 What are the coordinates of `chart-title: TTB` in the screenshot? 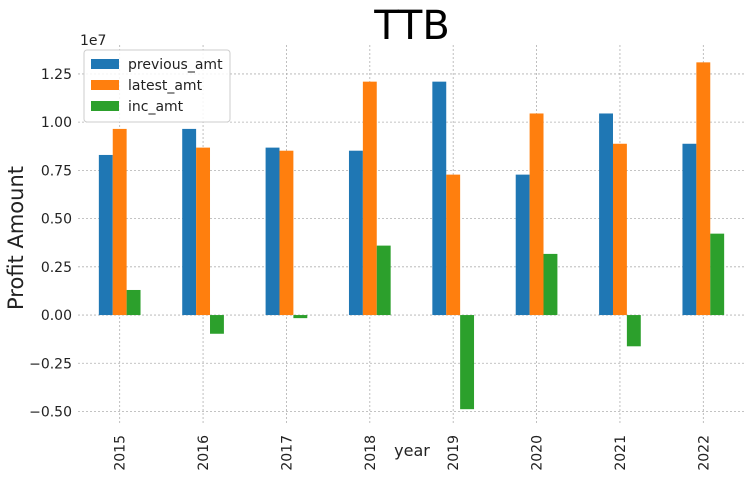 It's located at (411, 26).